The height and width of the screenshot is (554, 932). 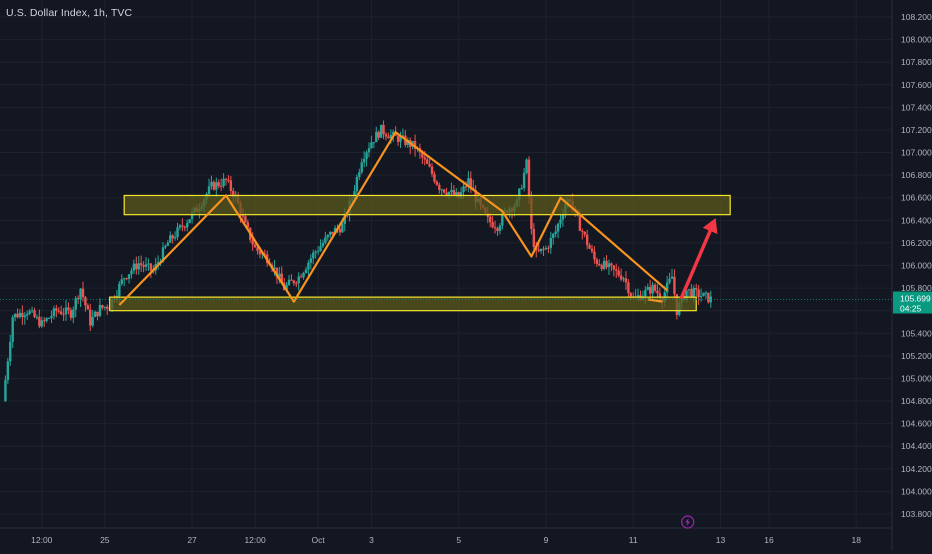 I want to click on lightning-marker, so click(x=688, y=522).